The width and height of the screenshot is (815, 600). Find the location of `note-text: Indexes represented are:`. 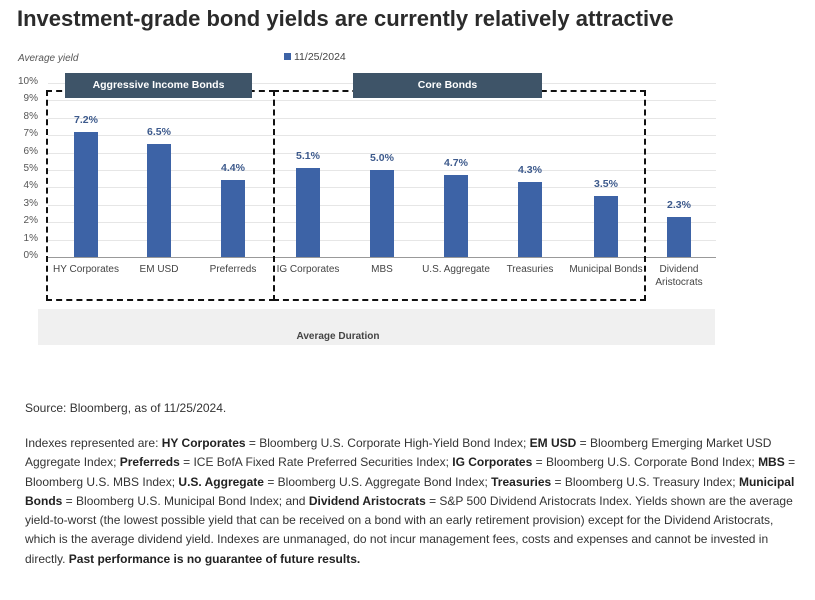

note-text: Indexes represented are: is located at coordinates (93, 443).